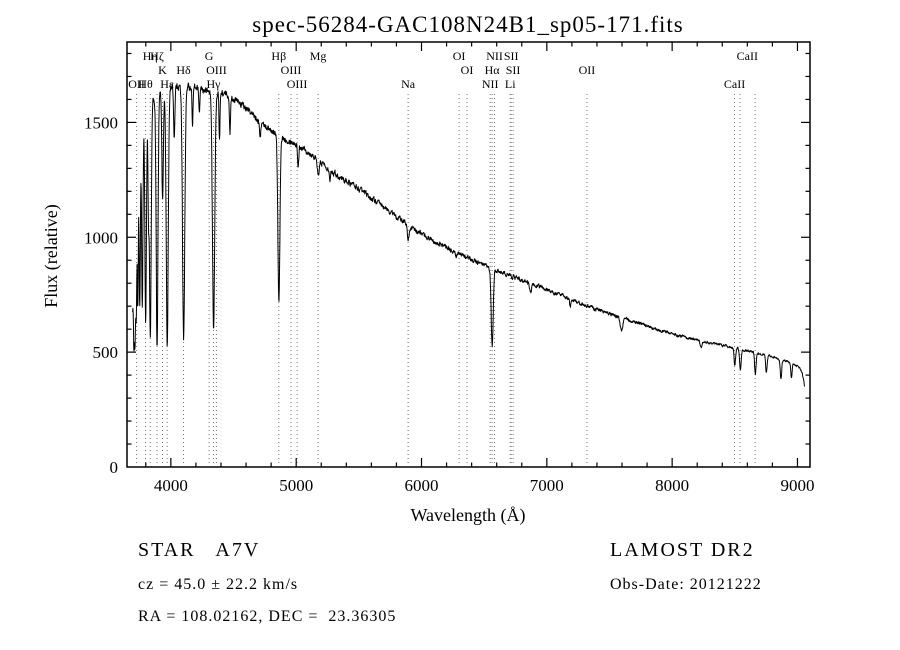 The height and width of the screenshot is (650, 900). Describe the element at coordinates (422, 485) in the screenshot. I see `x-tick-label: 6000` at that location.